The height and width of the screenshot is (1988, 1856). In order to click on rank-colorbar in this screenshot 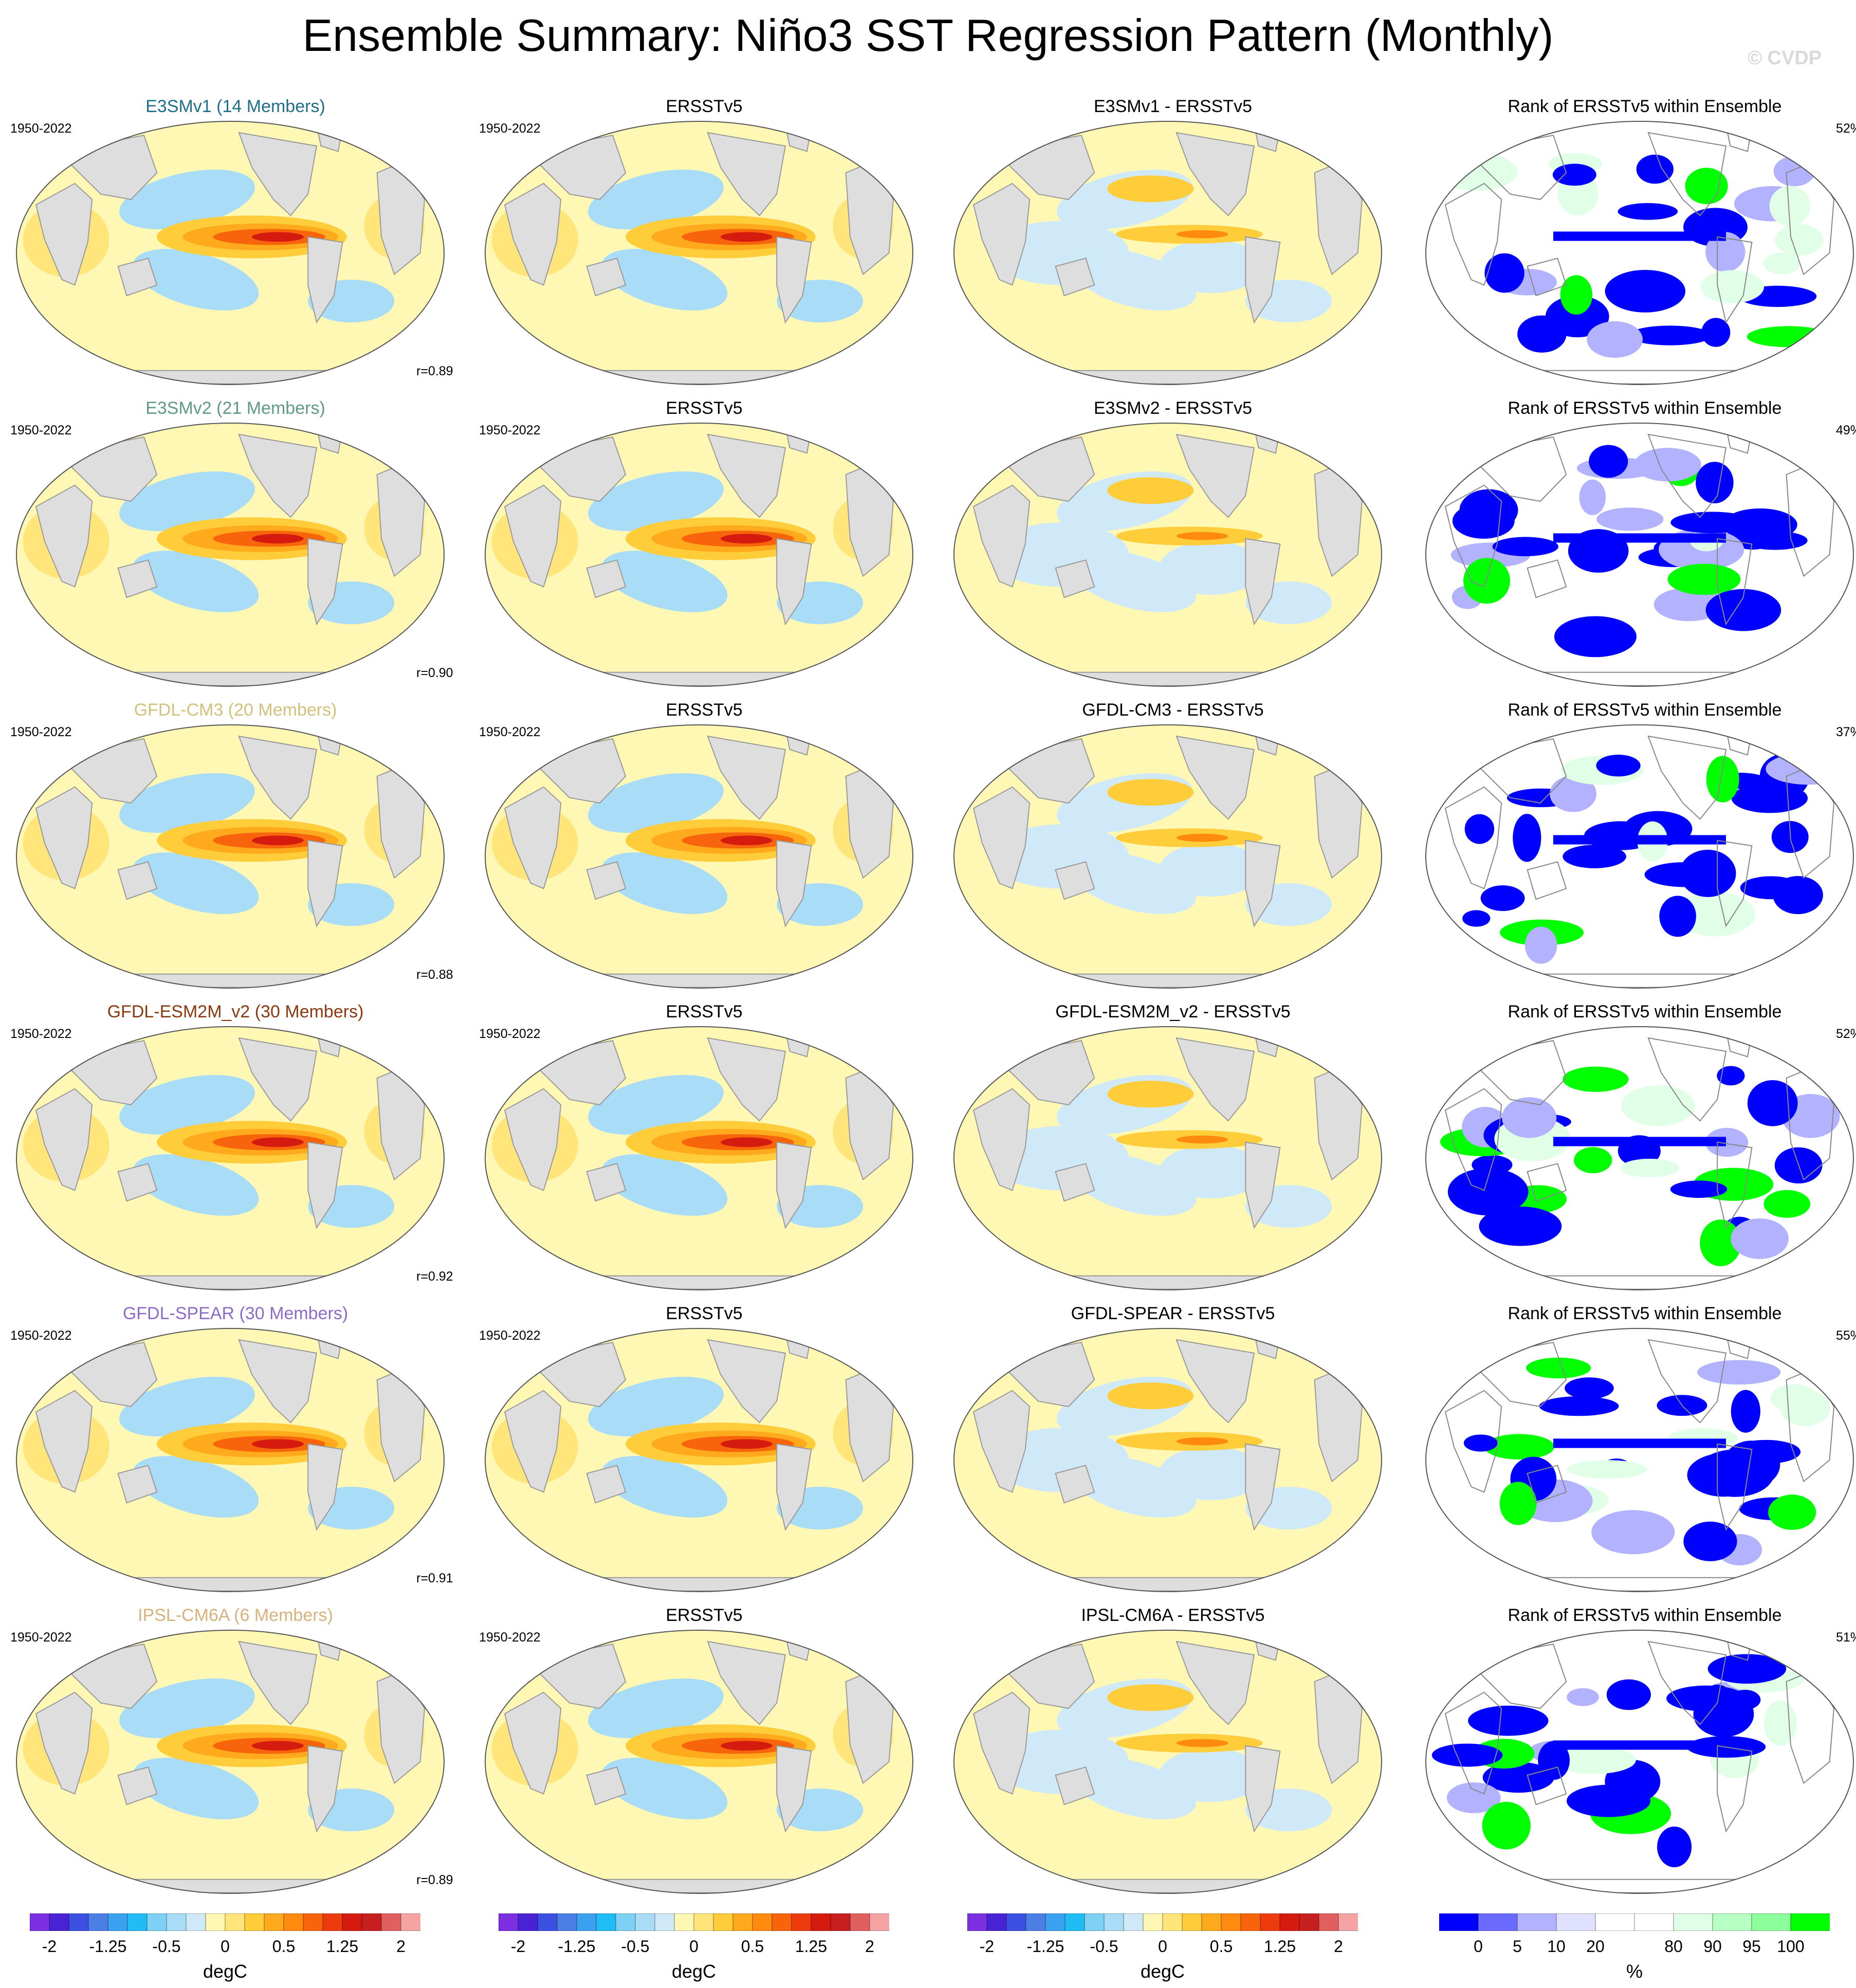, I will do `click(1634, 1922)`.